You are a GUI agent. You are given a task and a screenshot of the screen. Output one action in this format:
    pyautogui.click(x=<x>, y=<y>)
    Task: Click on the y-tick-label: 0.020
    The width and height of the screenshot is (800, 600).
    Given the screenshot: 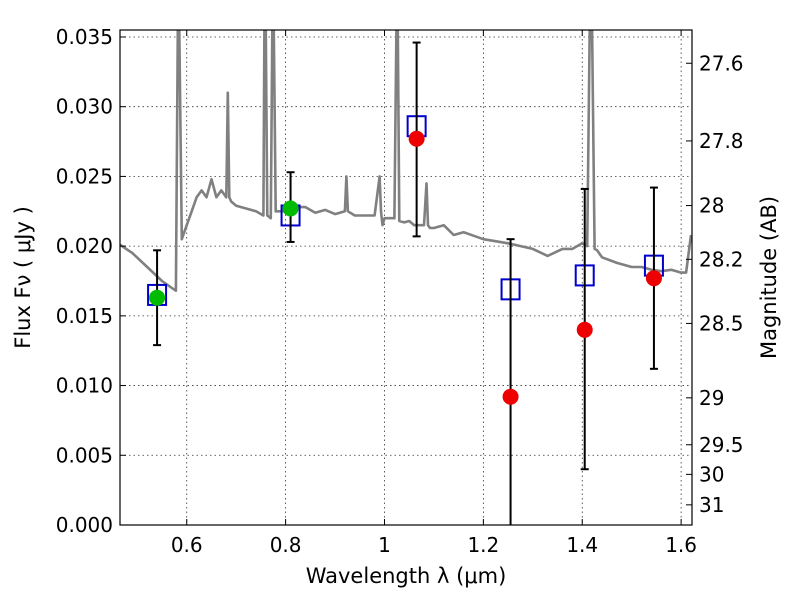 What is the action you would take?
    pyautogui.click(x=84, y=246)
    